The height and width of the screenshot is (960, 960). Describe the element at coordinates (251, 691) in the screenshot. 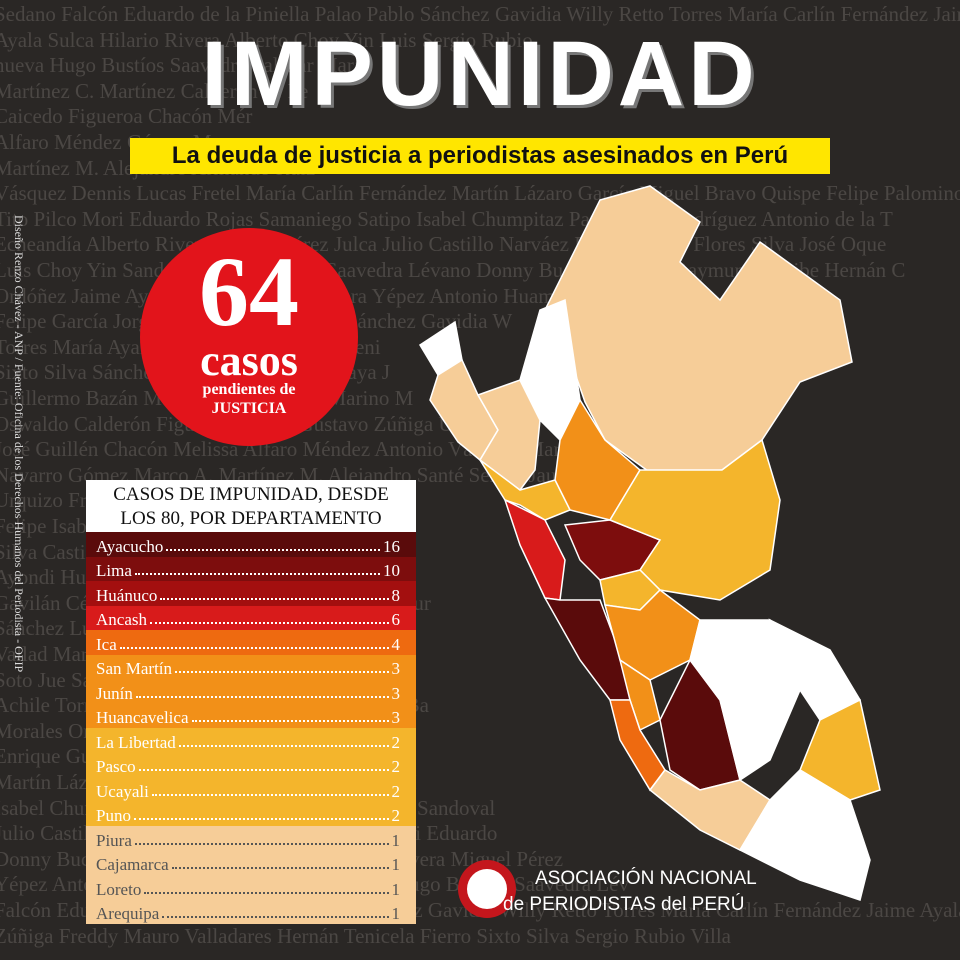

I see `table-row: Junín 3` at that location.